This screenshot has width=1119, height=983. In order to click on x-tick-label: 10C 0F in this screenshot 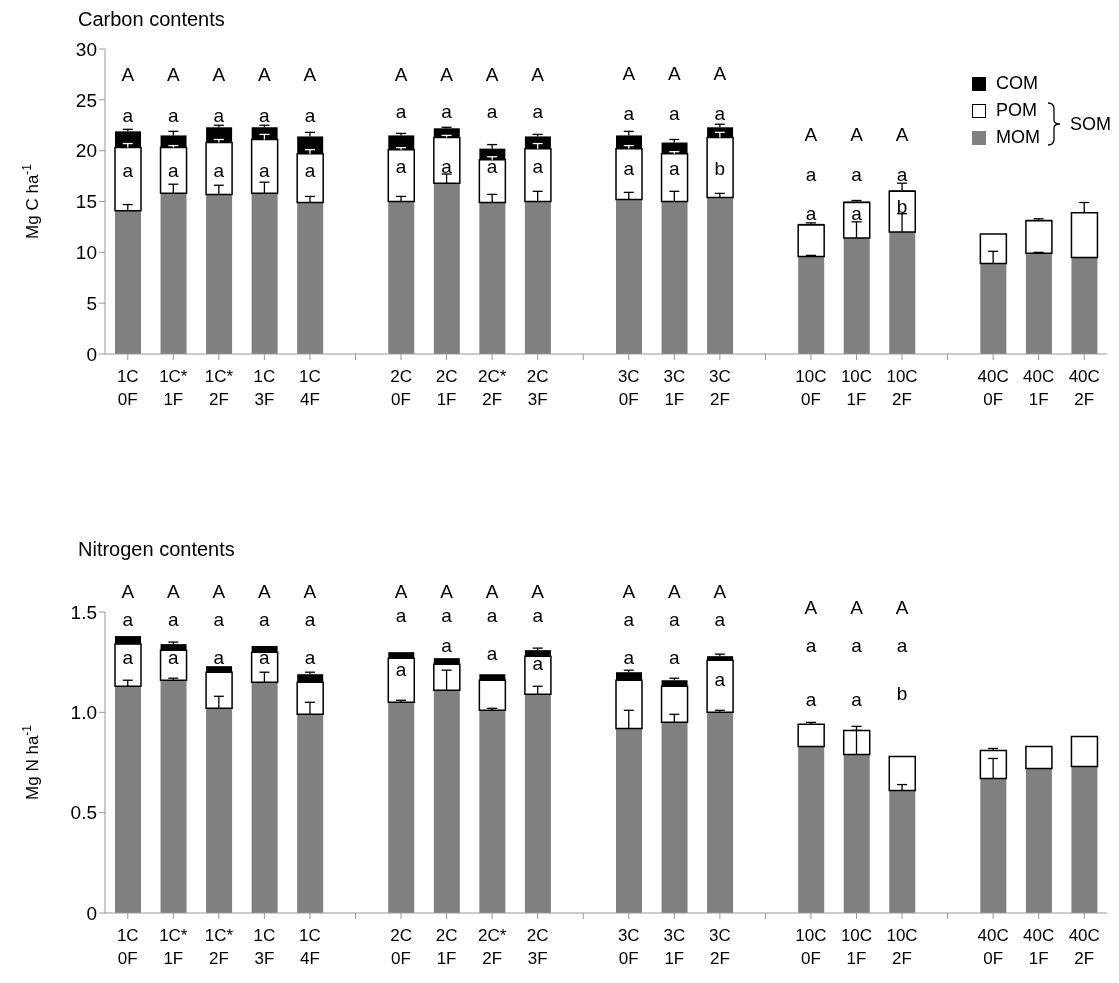, I will do `click(811, 947)`.